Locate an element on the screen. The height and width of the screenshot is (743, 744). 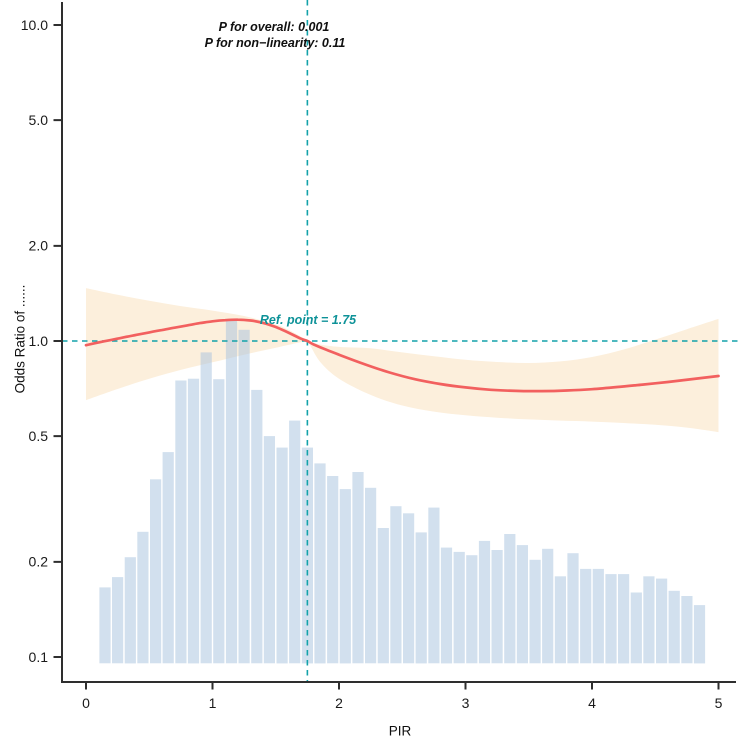
y-tick-label: 1.0 is located at coordinates (39, 341).